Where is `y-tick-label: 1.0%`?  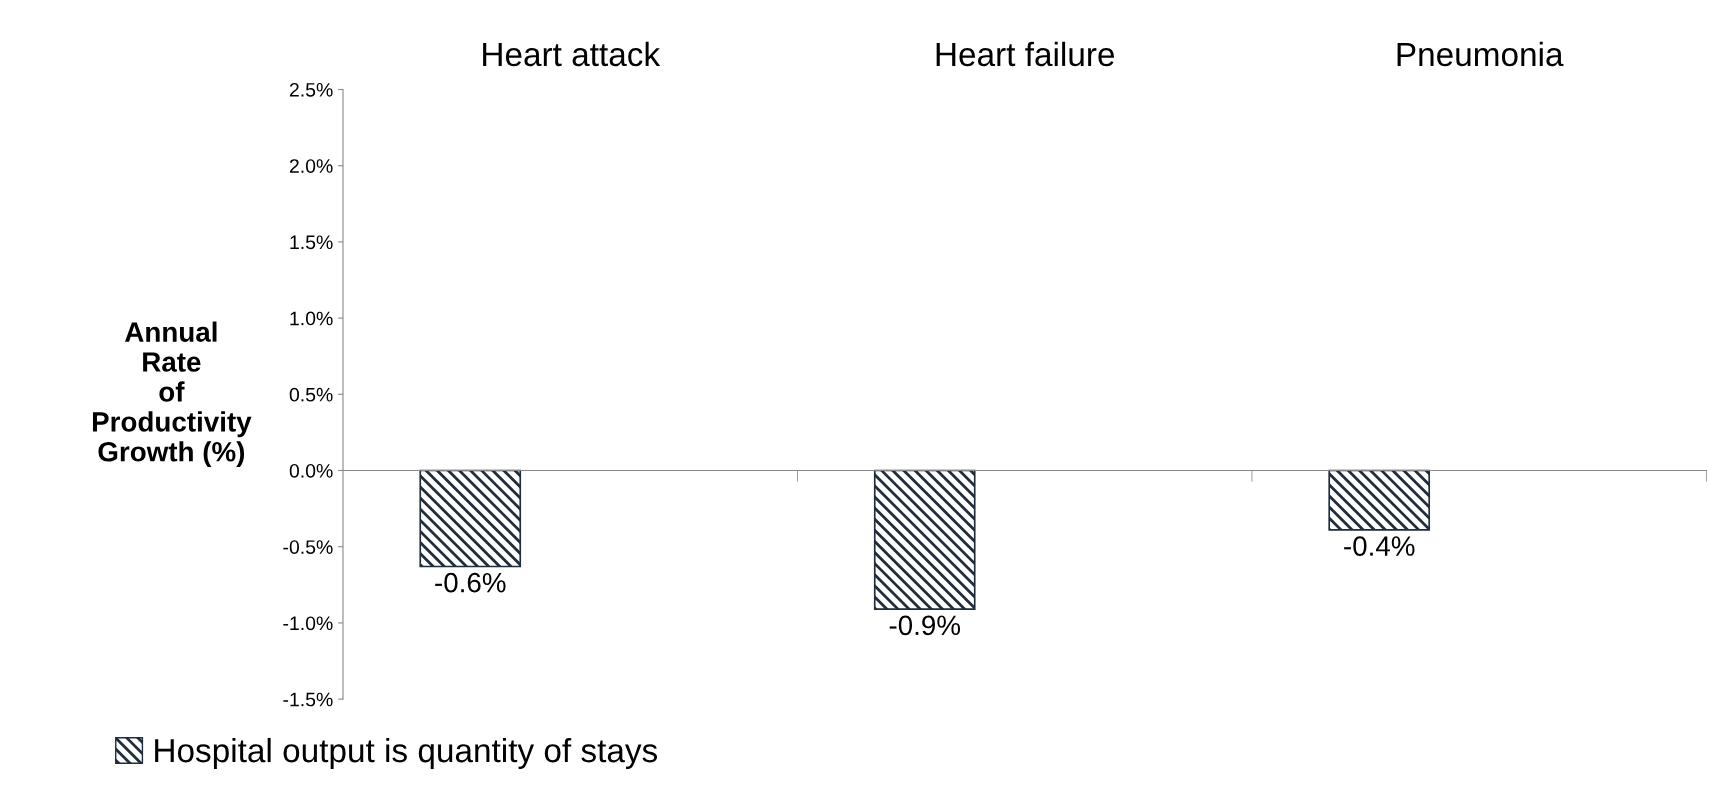 y-tick-label: 1.0% is located at coordinates (311, 318).